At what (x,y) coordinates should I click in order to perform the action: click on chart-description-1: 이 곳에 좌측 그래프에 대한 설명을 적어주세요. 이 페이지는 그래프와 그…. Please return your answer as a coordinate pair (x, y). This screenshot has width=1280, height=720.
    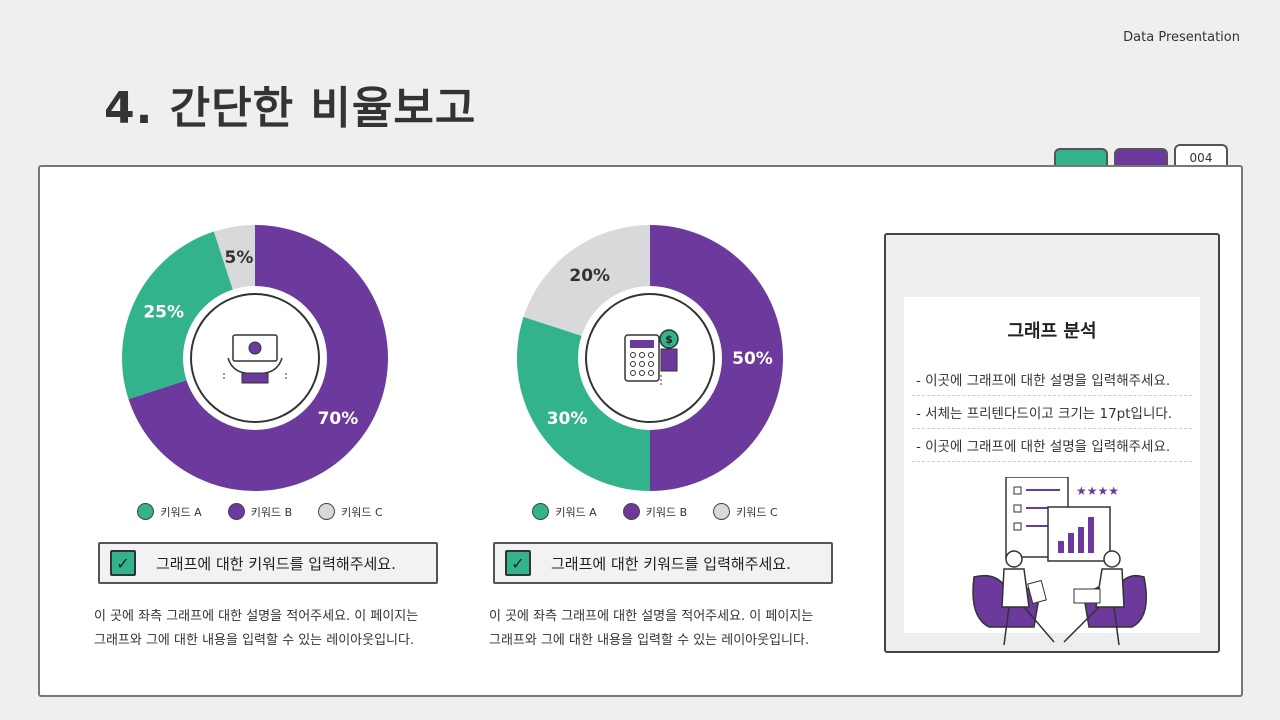
    Looking at the image, I should click on (274, 629).